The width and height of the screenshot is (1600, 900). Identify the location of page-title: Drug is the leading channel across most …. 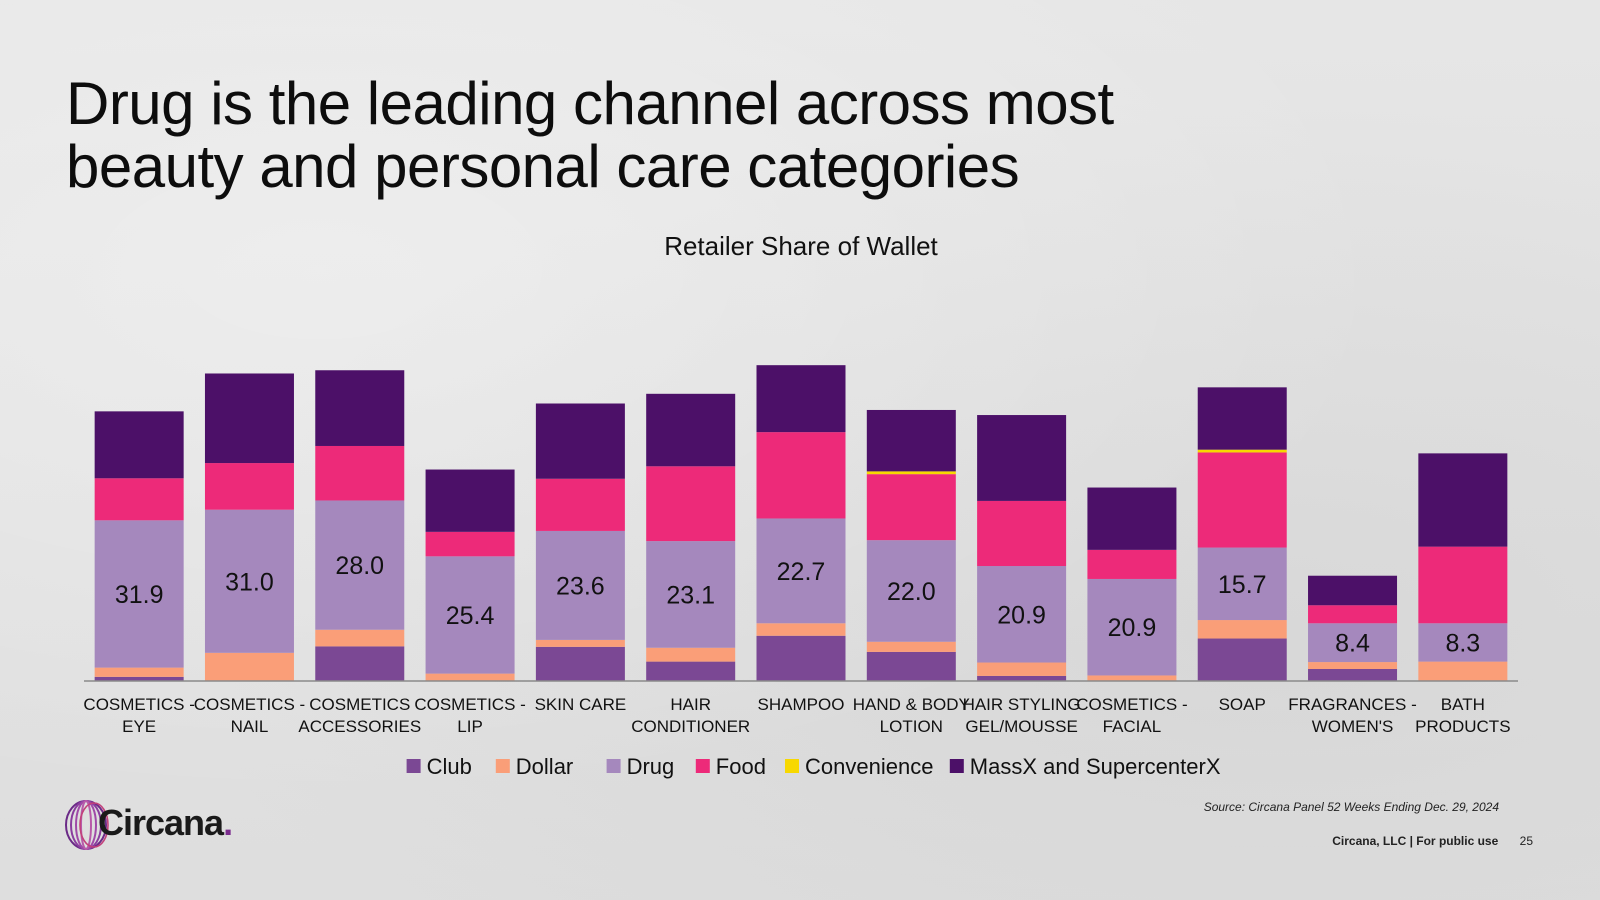
(756, 135).